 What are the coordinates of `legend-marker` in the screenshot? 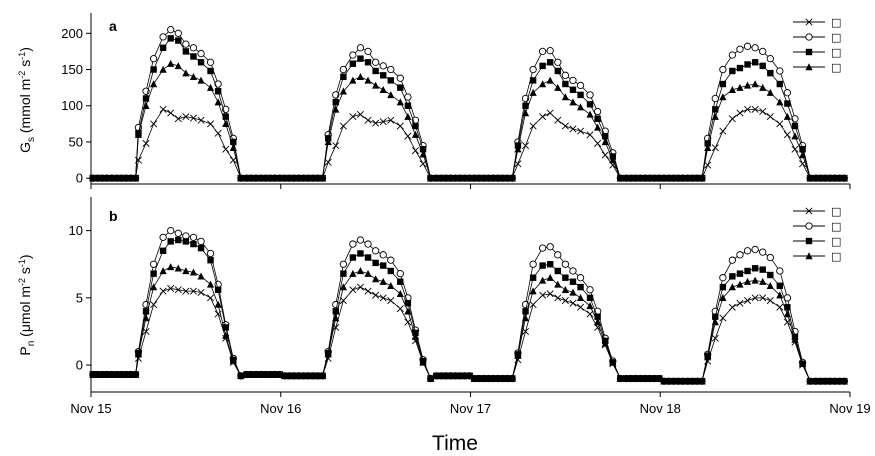 It's located at (809, 256).